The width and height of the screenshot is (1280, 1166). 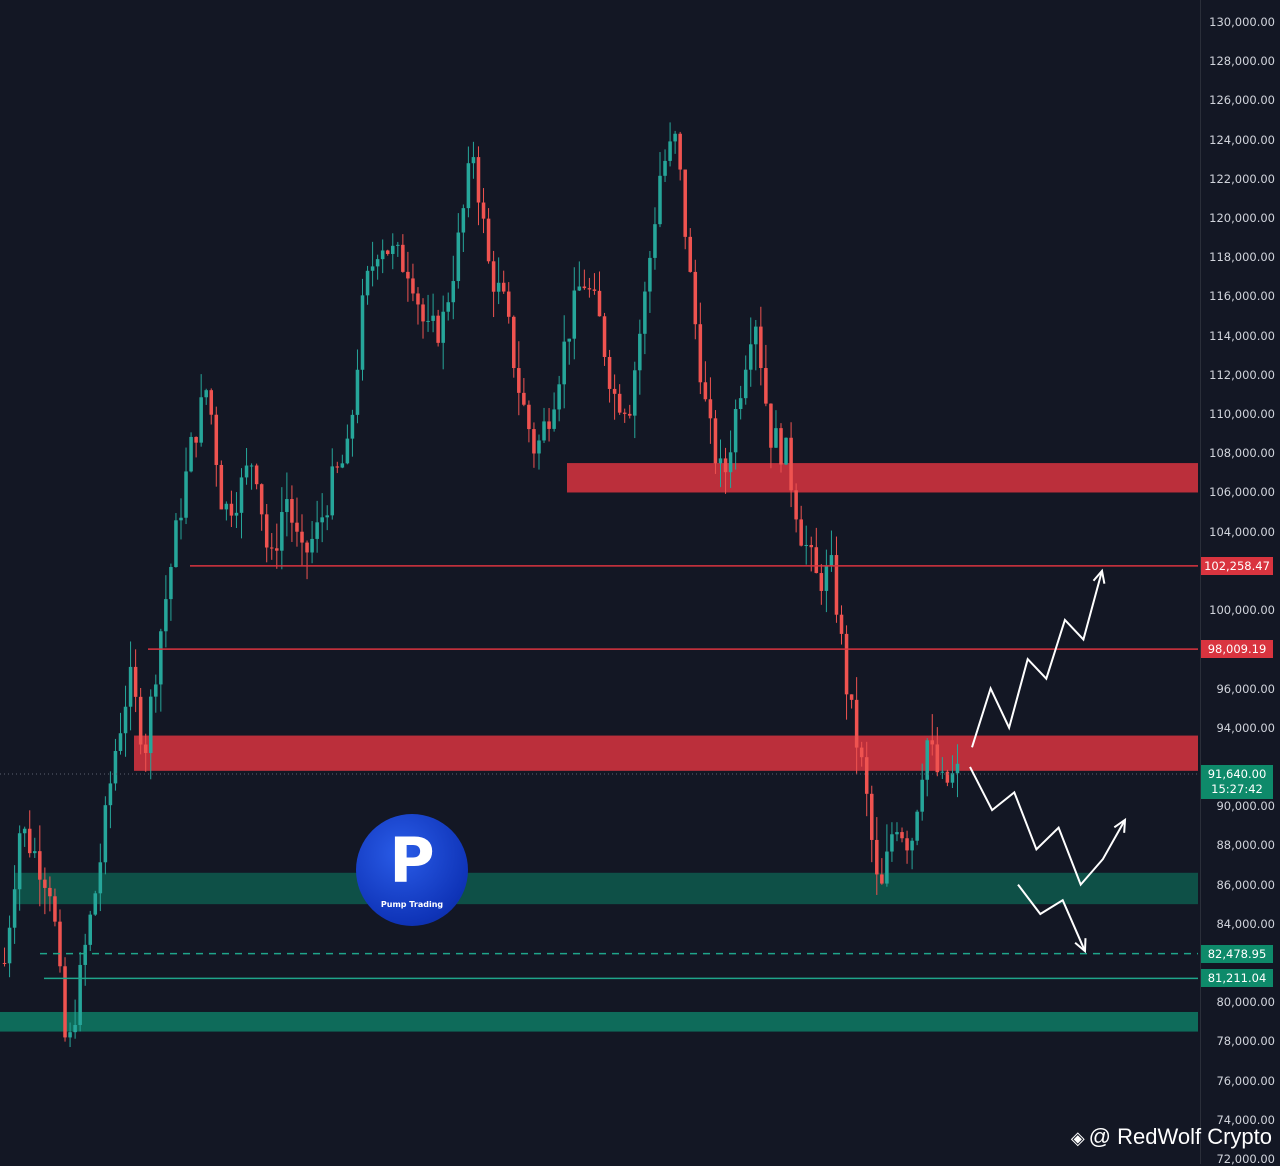 What do you see at coordinates (1242, 257) in the screenshot?
I see `price-tick-label: 118,000.00` at bounding box center [1242, 257].